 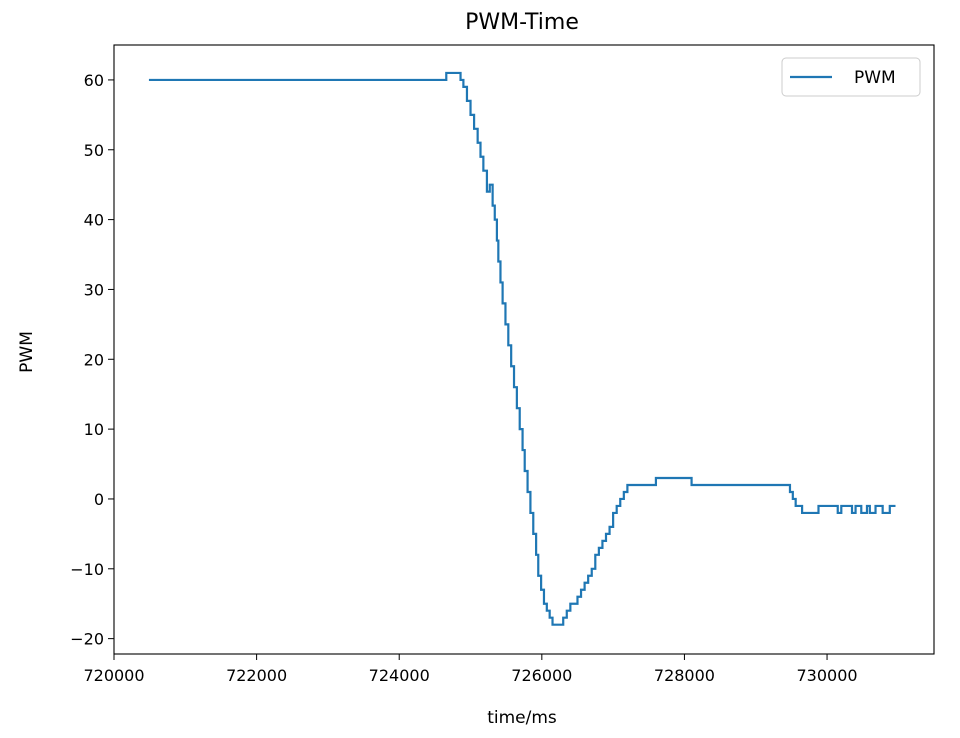 I want to click on y-tick-label: 20, so click(x=94, y=359).